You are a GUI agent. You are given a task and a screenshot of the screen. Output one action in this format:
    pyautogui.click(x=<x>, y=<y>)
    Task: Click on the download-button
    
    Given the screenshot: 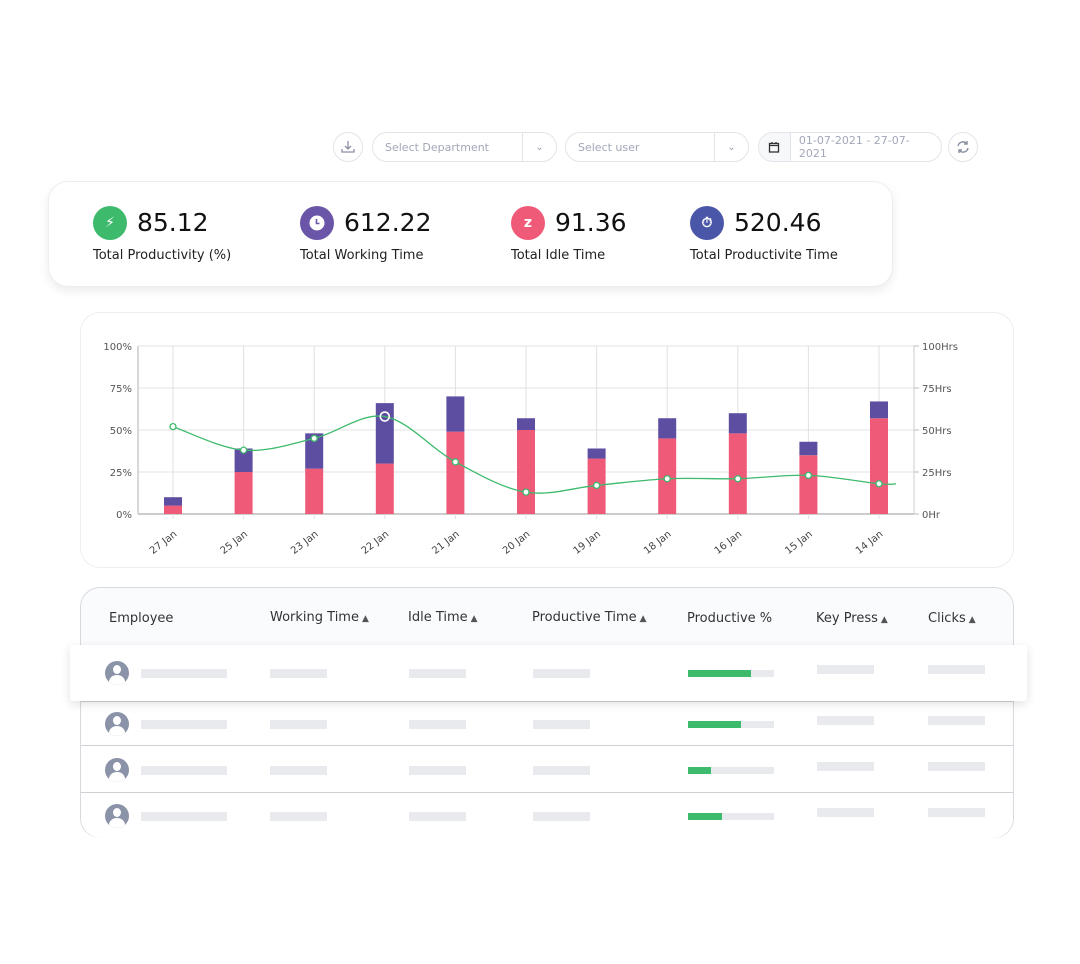 What is the action you would take?
    pyautogui.click(x=348, y=147)
    